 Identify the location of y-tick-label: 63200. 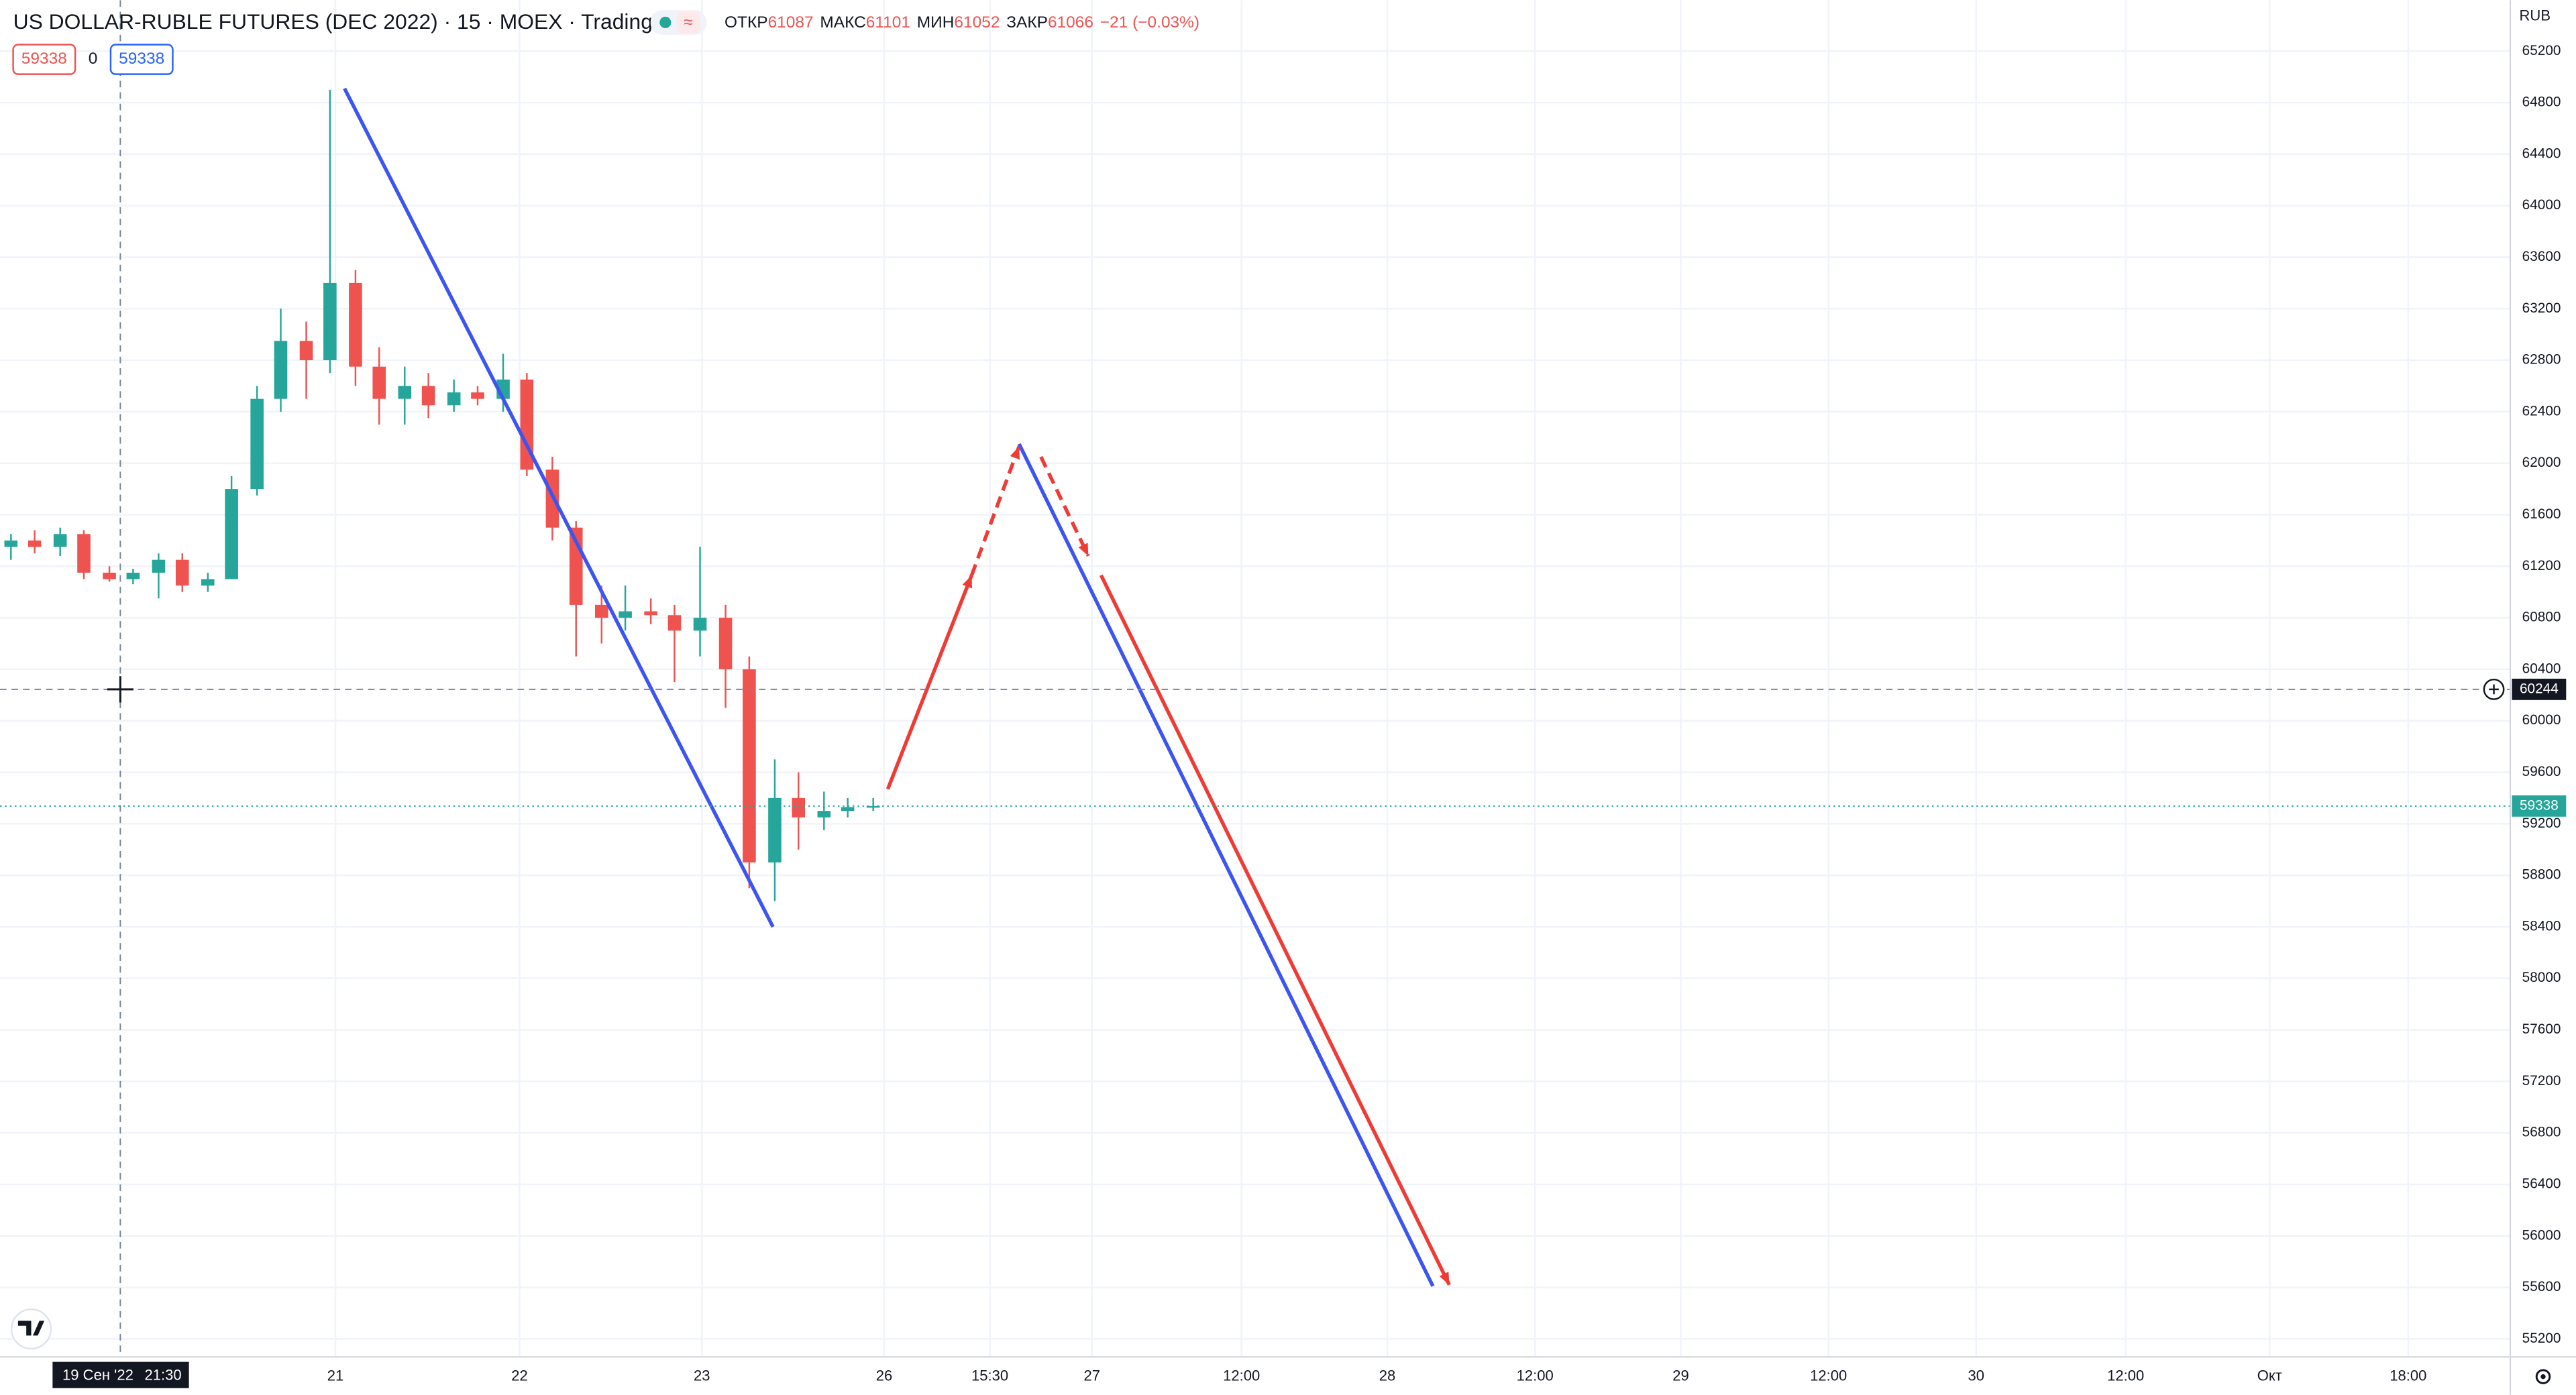
(2541, 308).